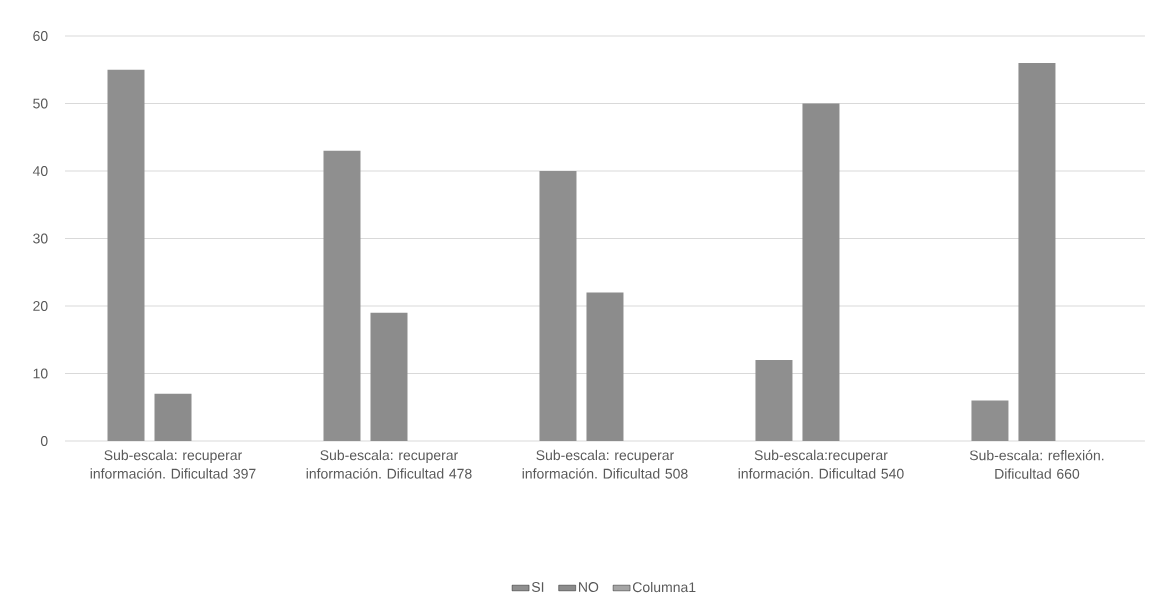 This screenshot has width=1153, height=611. I want to click on y-tick-label: 30, so click(40, 238).